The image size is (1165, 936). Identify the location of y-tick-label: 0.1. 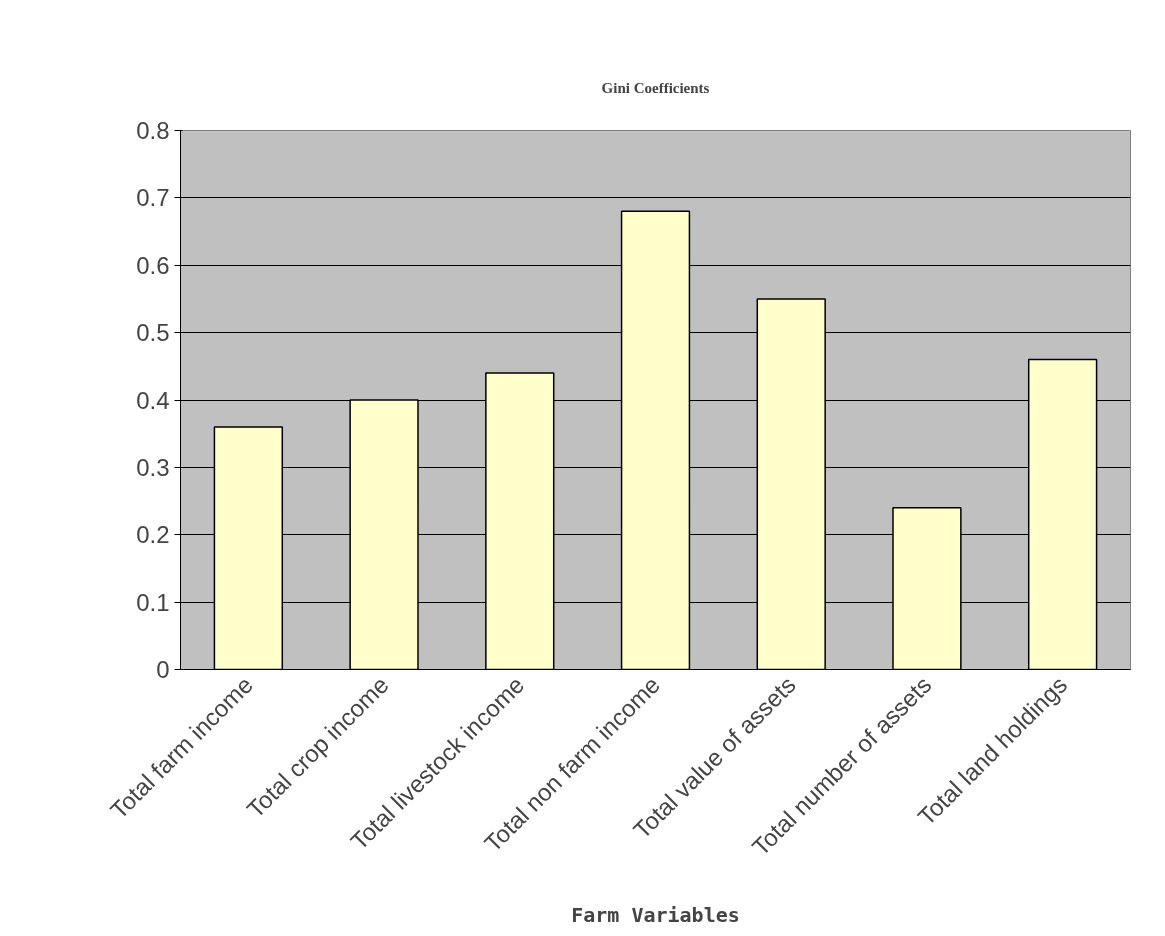
(153, 602).